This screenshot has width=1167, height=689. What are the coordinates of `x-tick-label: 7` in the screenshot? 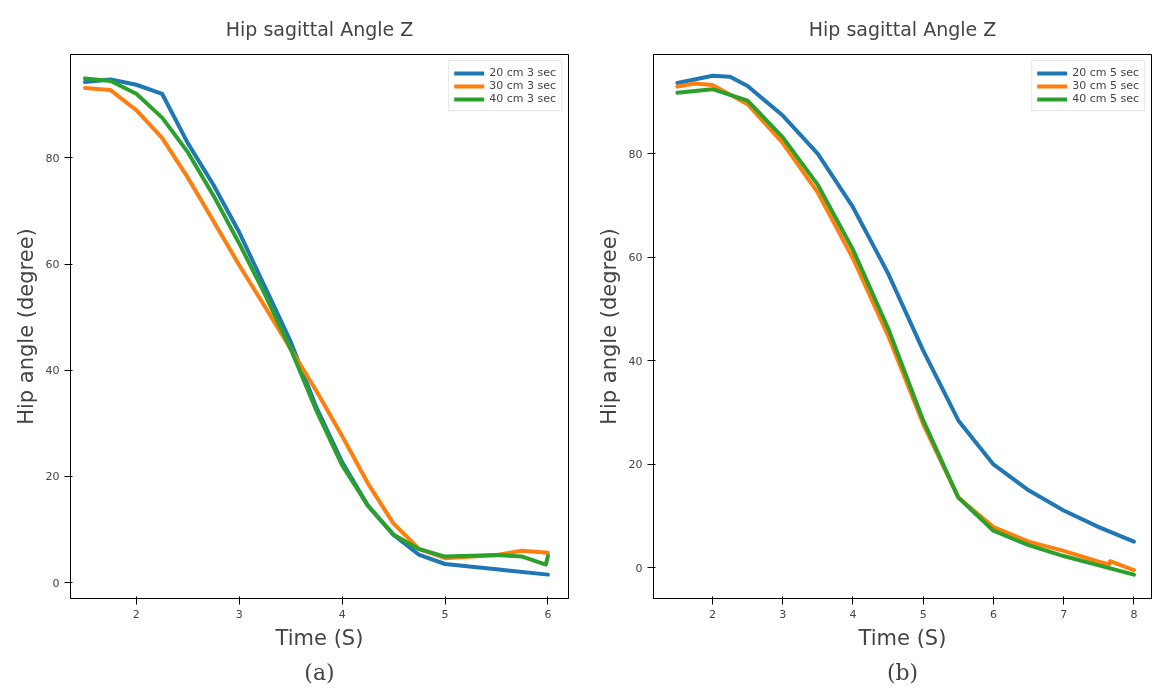 It's located at (1064, 614).